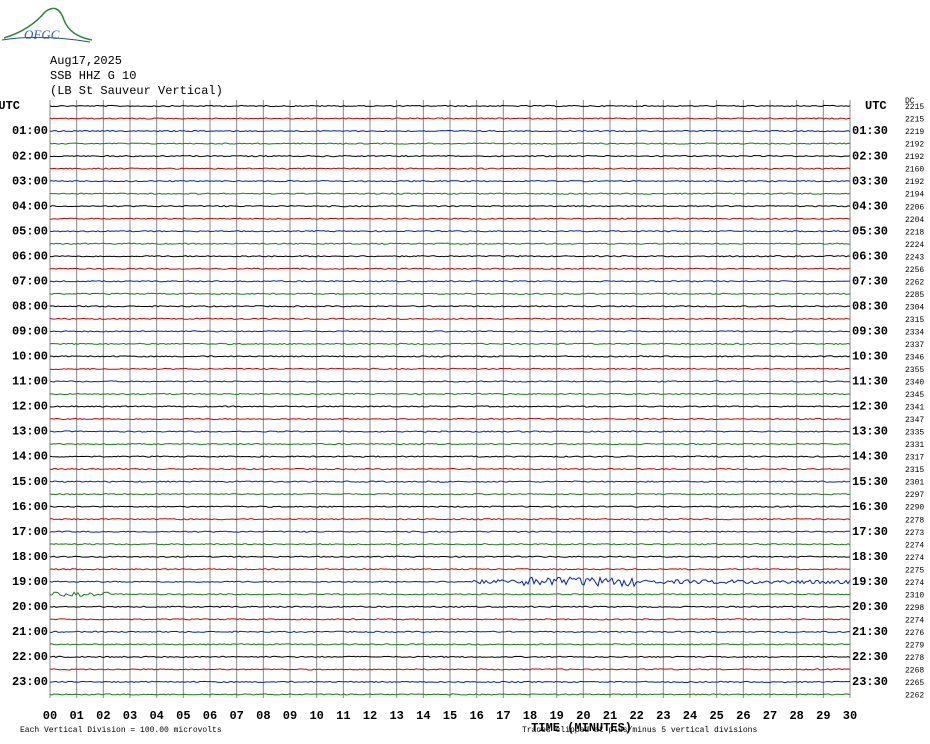 The height and width of the screenshot is (744, 930). Describe the element at coordinates (581, 728) in the screenshot. I see `x-title: TIME (MINUTES)` at that location.